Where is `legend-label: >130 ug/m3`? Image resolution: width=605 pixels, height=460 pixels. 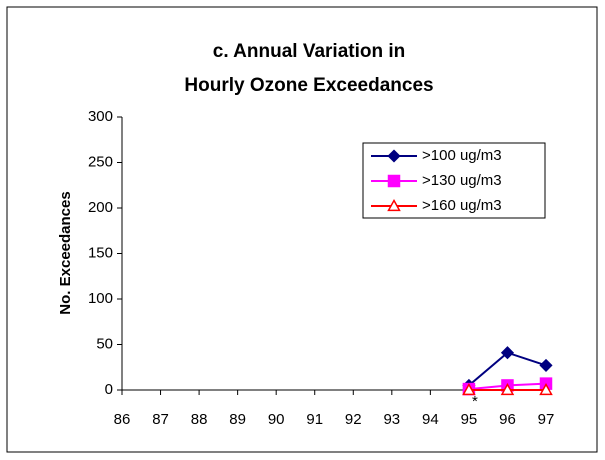
legend-label: >130 ug/m3 is located at coordinates (462, 180).